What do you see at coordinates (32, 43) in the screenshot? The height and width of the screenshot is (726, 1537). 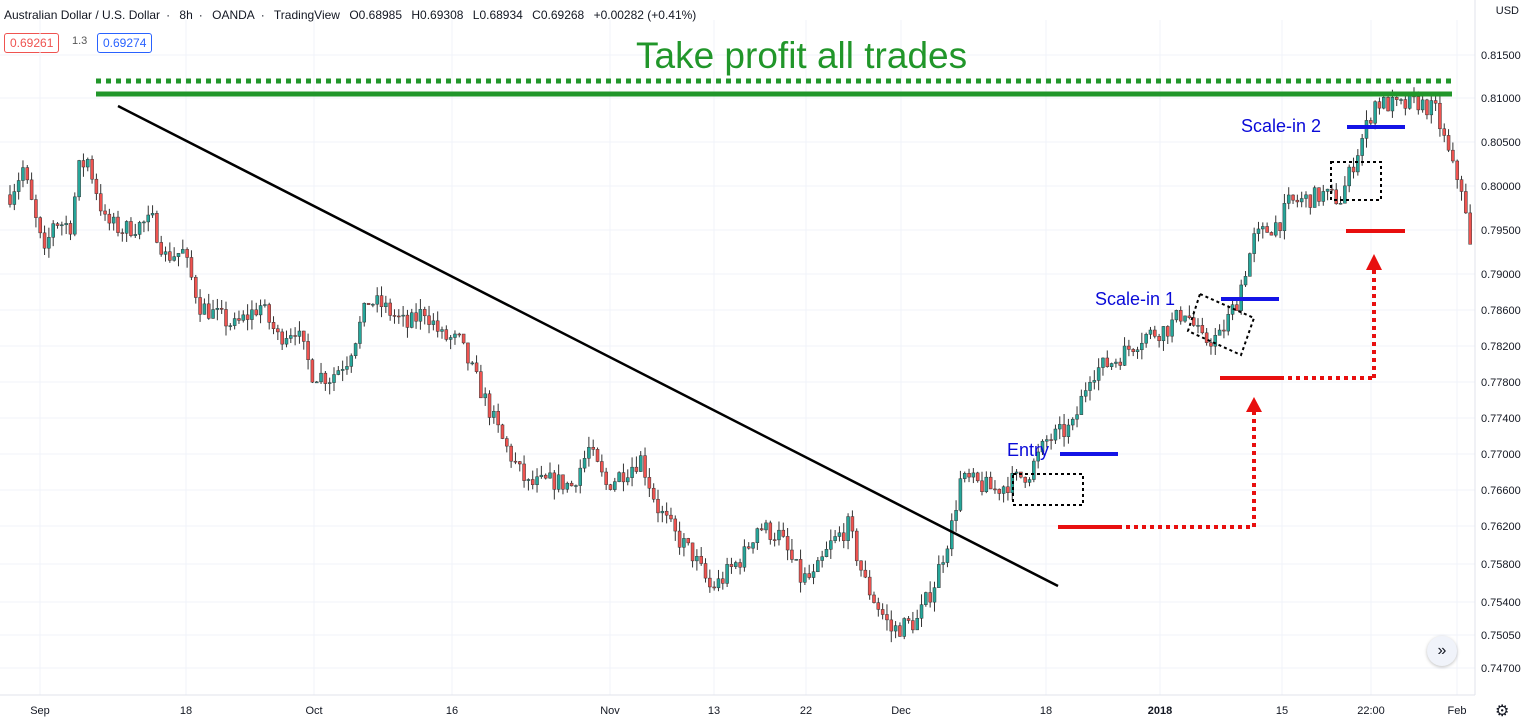 I see `sell-button: 0.69261` at bounding box center [32, 43].